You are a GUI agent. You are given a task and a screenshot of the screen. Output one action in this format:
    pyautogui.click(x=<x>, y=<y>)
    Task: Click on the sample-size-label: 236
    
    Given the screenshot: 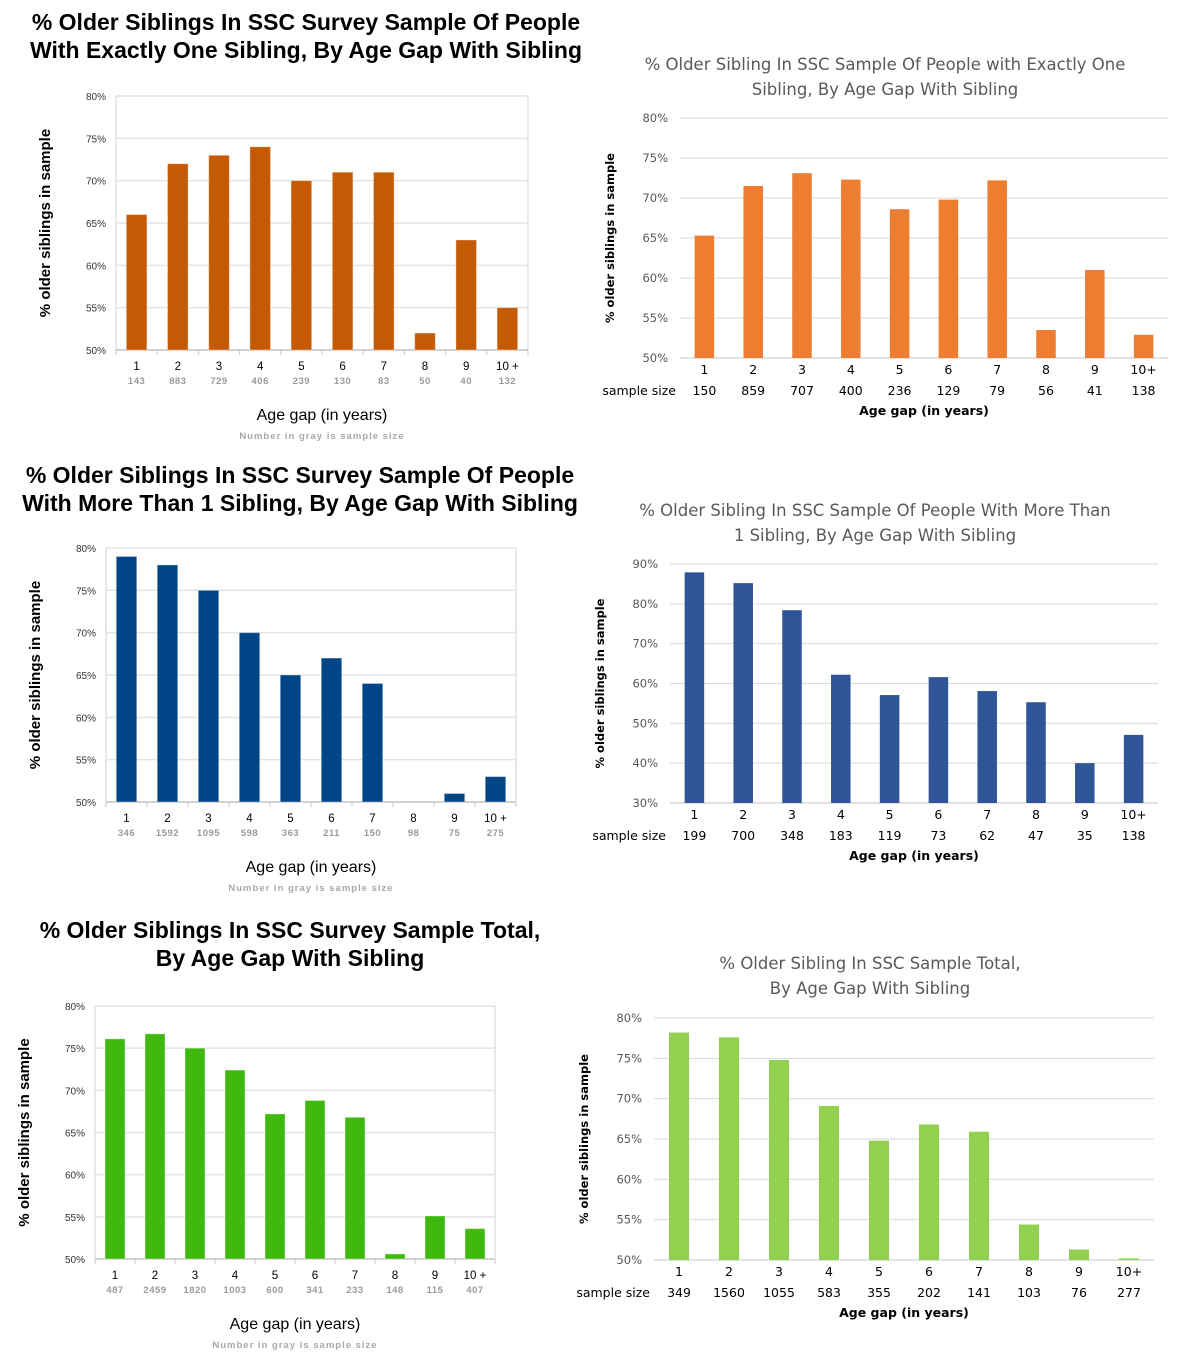 What is the action you would take?
    pyautogui.click(x=900, y=390)
    